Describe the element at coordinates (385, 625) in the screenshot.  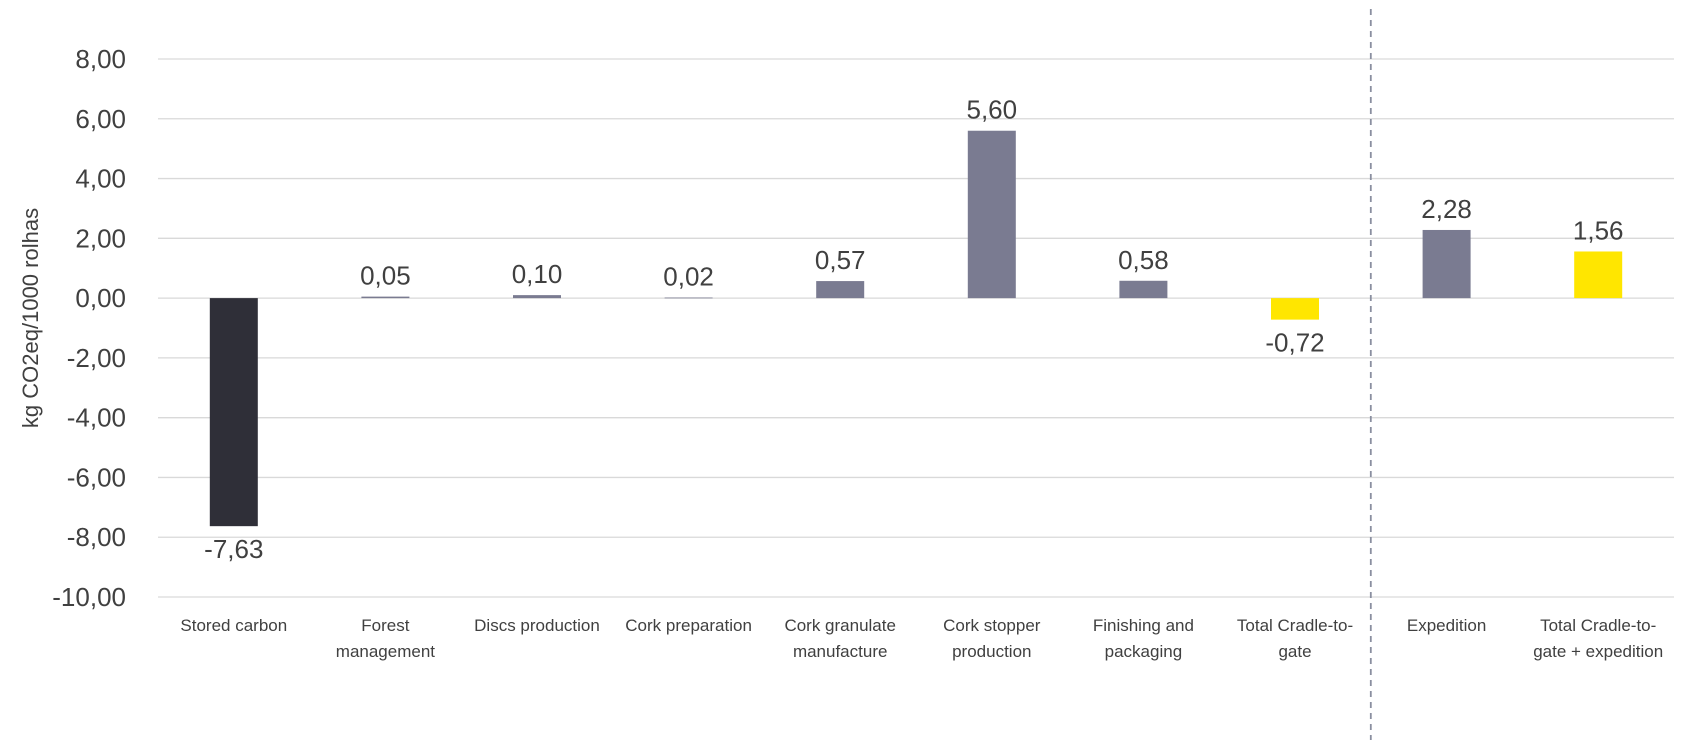
I see `x-tick-label: Forest` at that location.